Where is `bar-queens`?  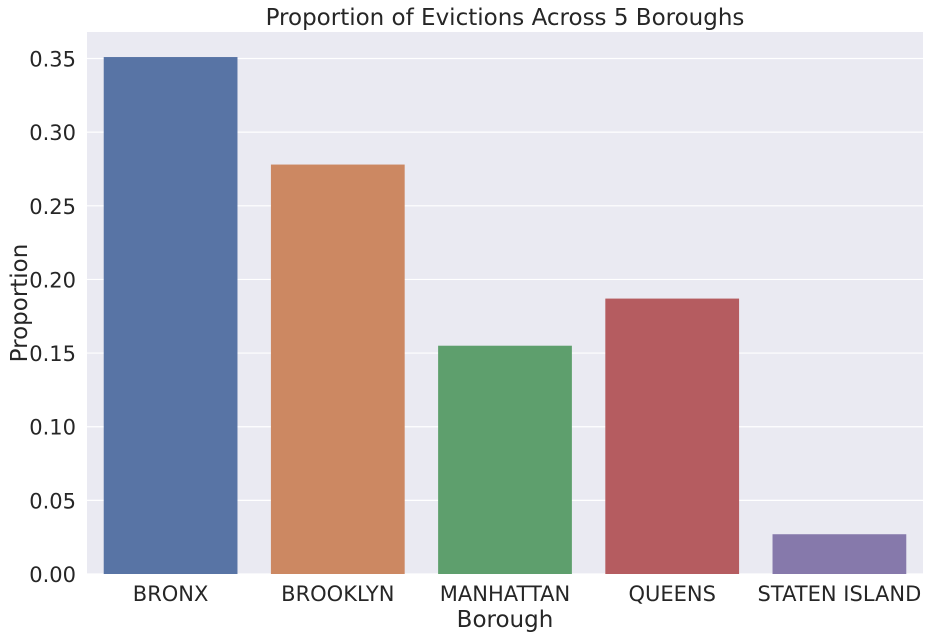 bar-queens is located at coordinates (672, 436).